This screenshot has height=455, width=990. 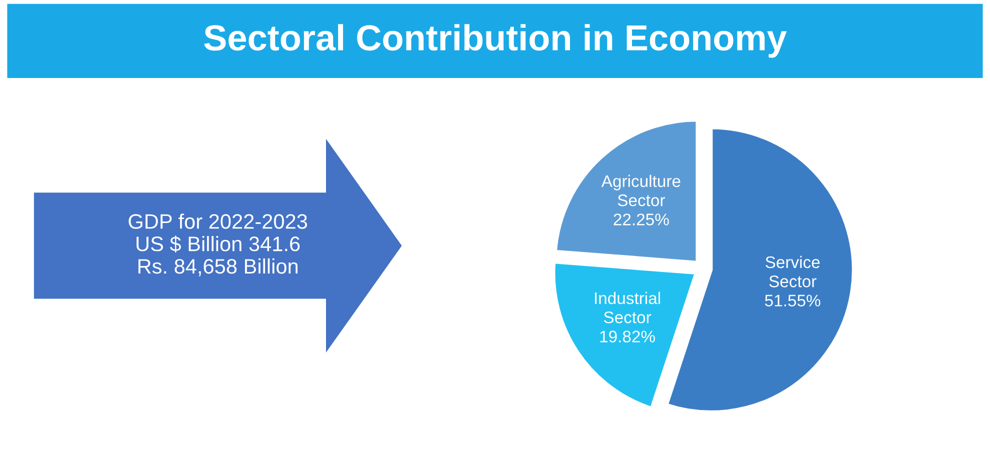 I want to click on data-label: 22.25%, so click(x=641, y=220).